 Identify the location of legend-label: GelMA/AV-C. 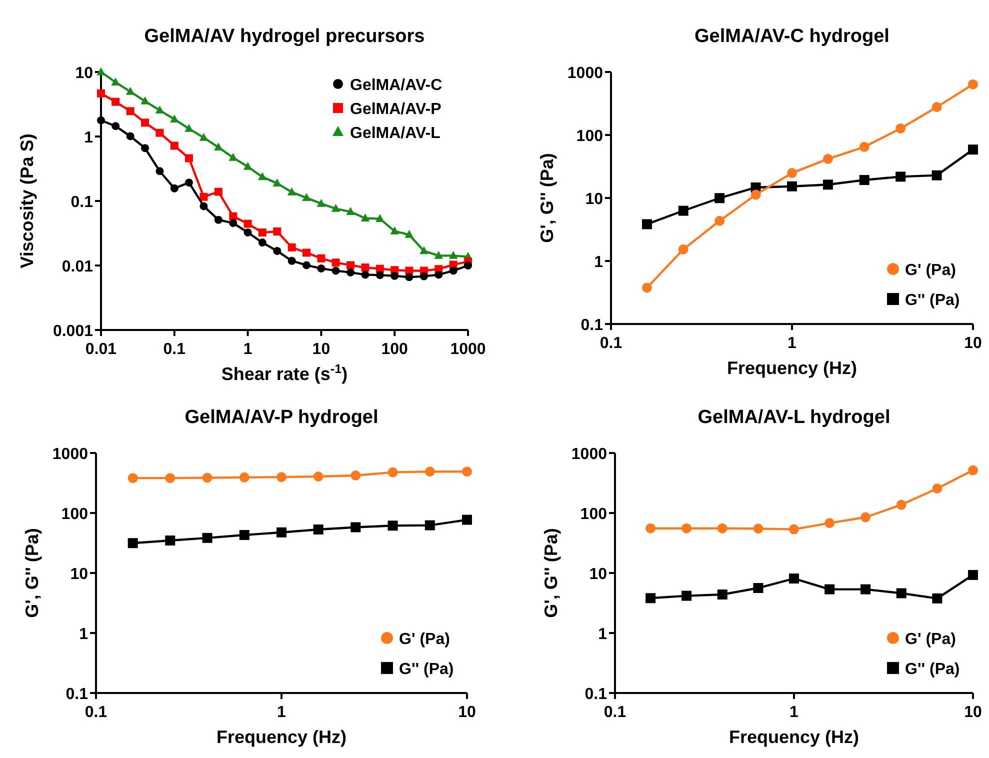
(396, 85).